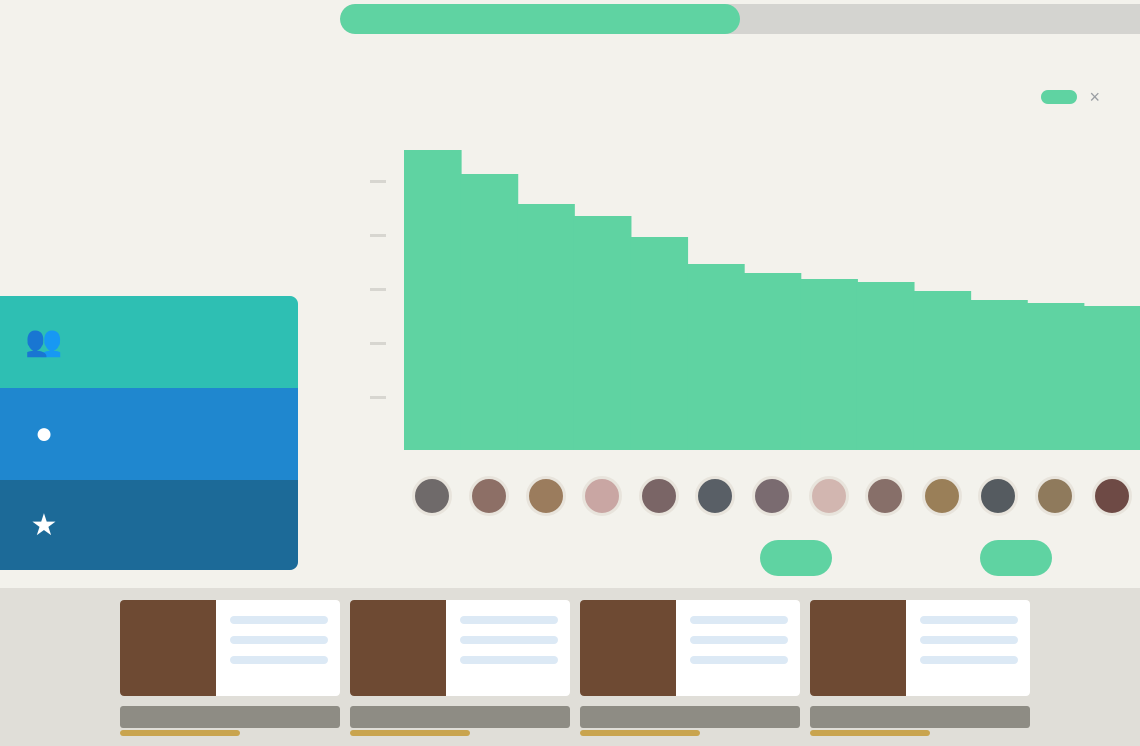 The height and width of the screenshot is (746, 1140). What do you see at coordinates (149, 525) in the screenshot?
I see `stat-card-navy: ★` at bounding box center [149, 525].